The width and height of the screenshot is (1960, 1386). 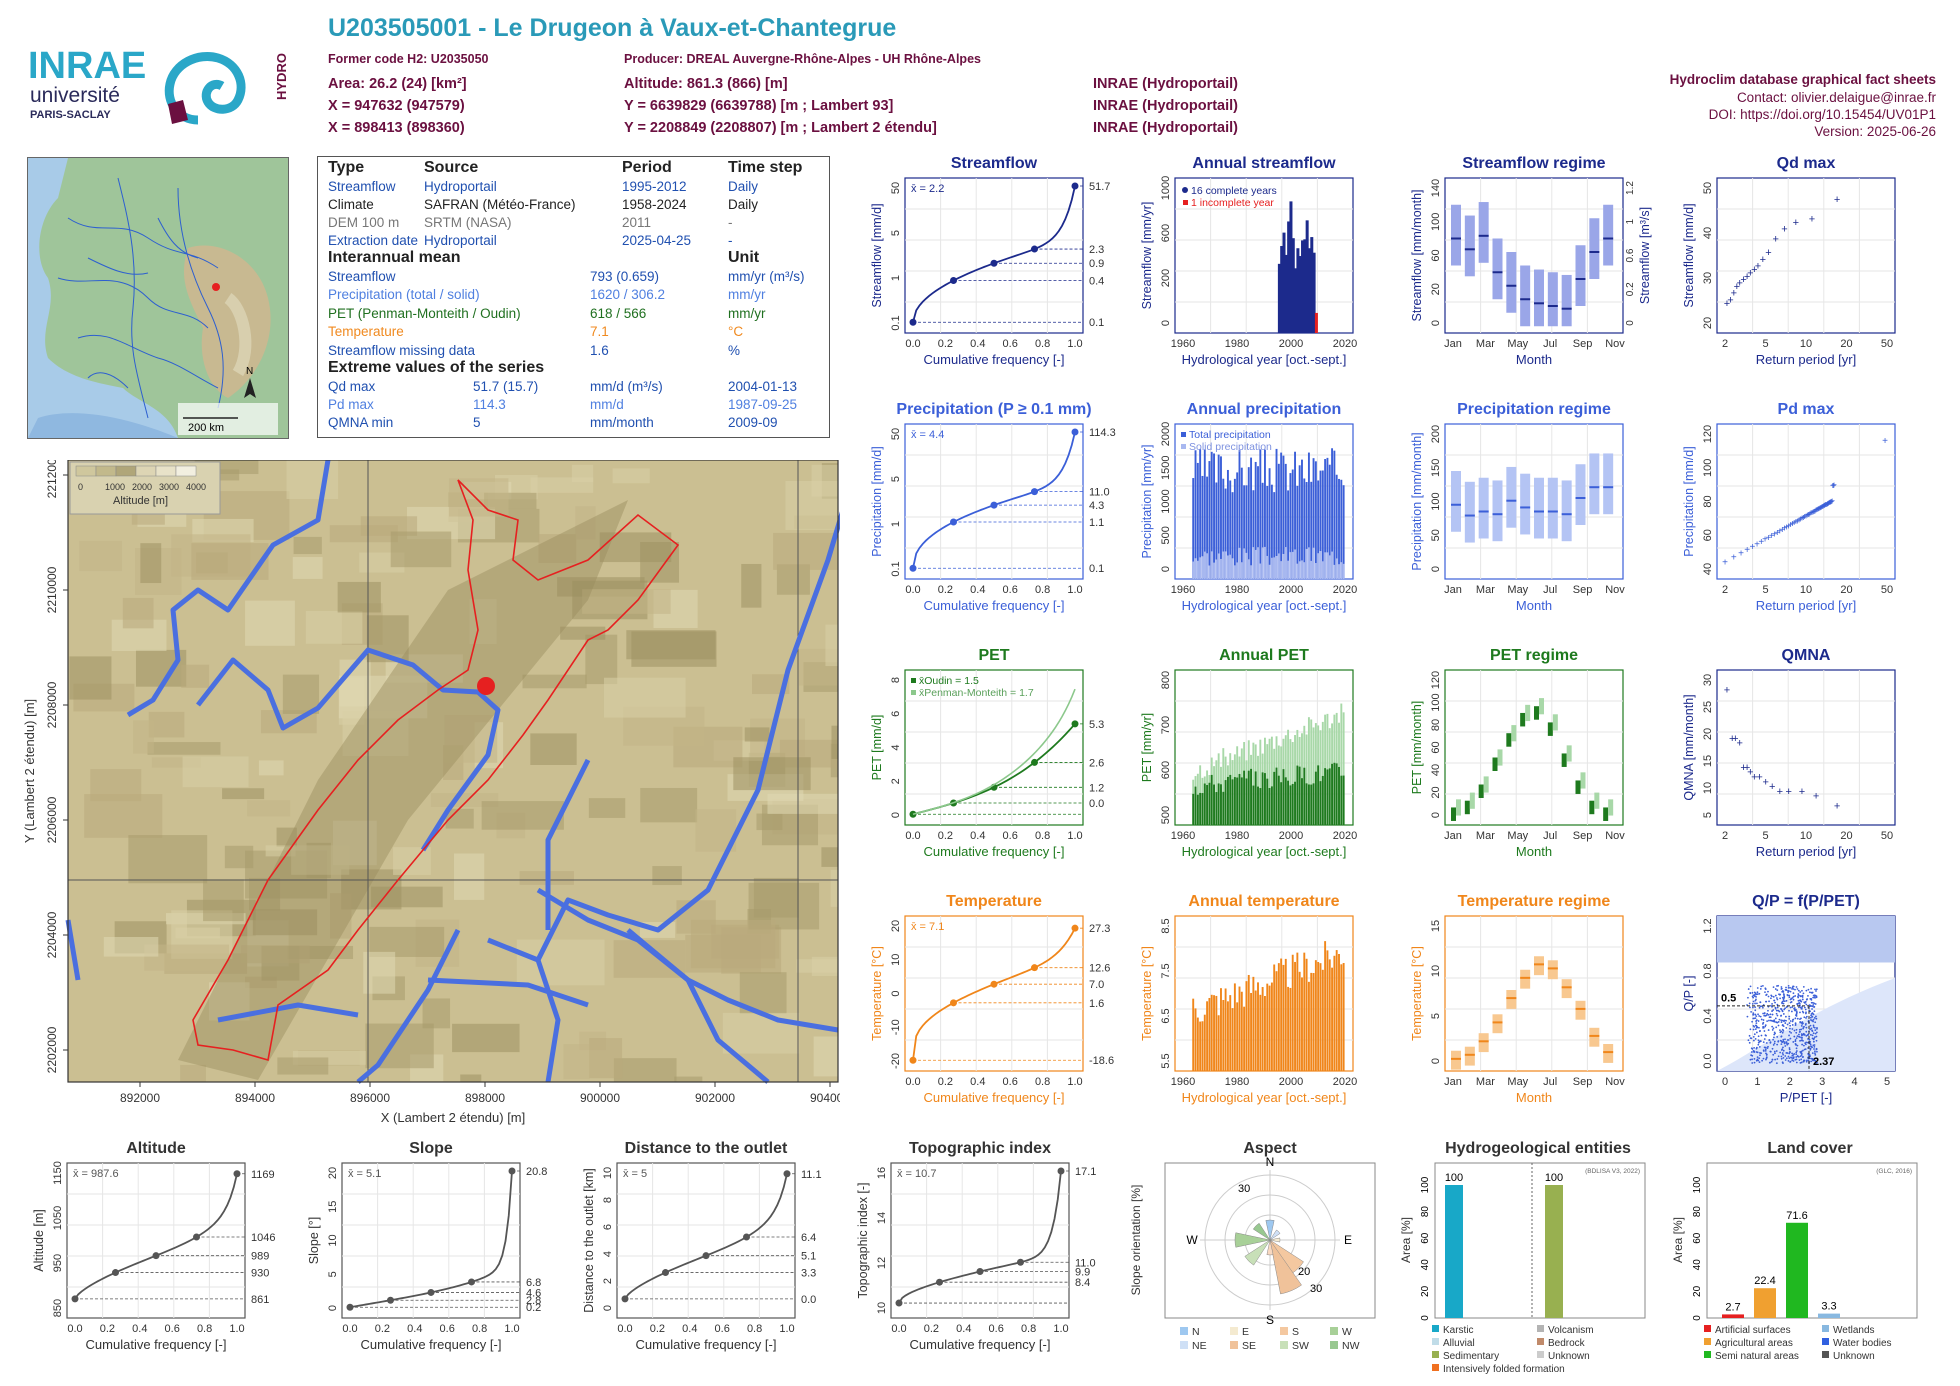 I want to click on ytick: 6, so click(x=608, y=1227).